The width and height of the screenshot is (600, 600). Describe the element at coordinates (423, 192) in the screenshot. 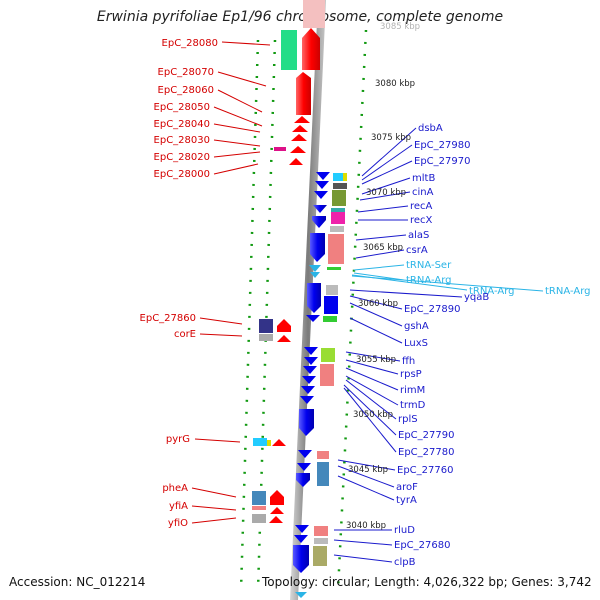

I see `gene-label: cinA` at that location.